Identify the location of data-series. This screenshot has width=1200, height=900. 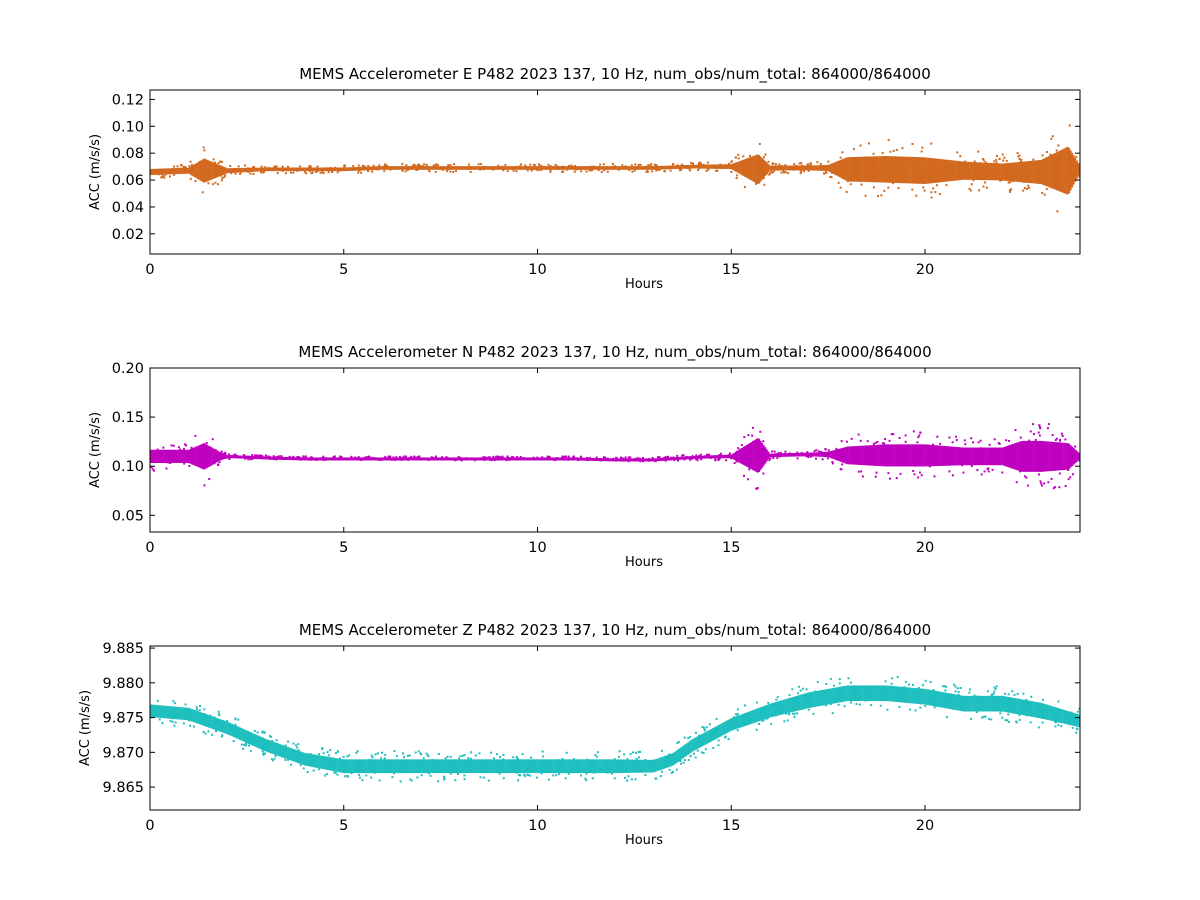
(615, 729).